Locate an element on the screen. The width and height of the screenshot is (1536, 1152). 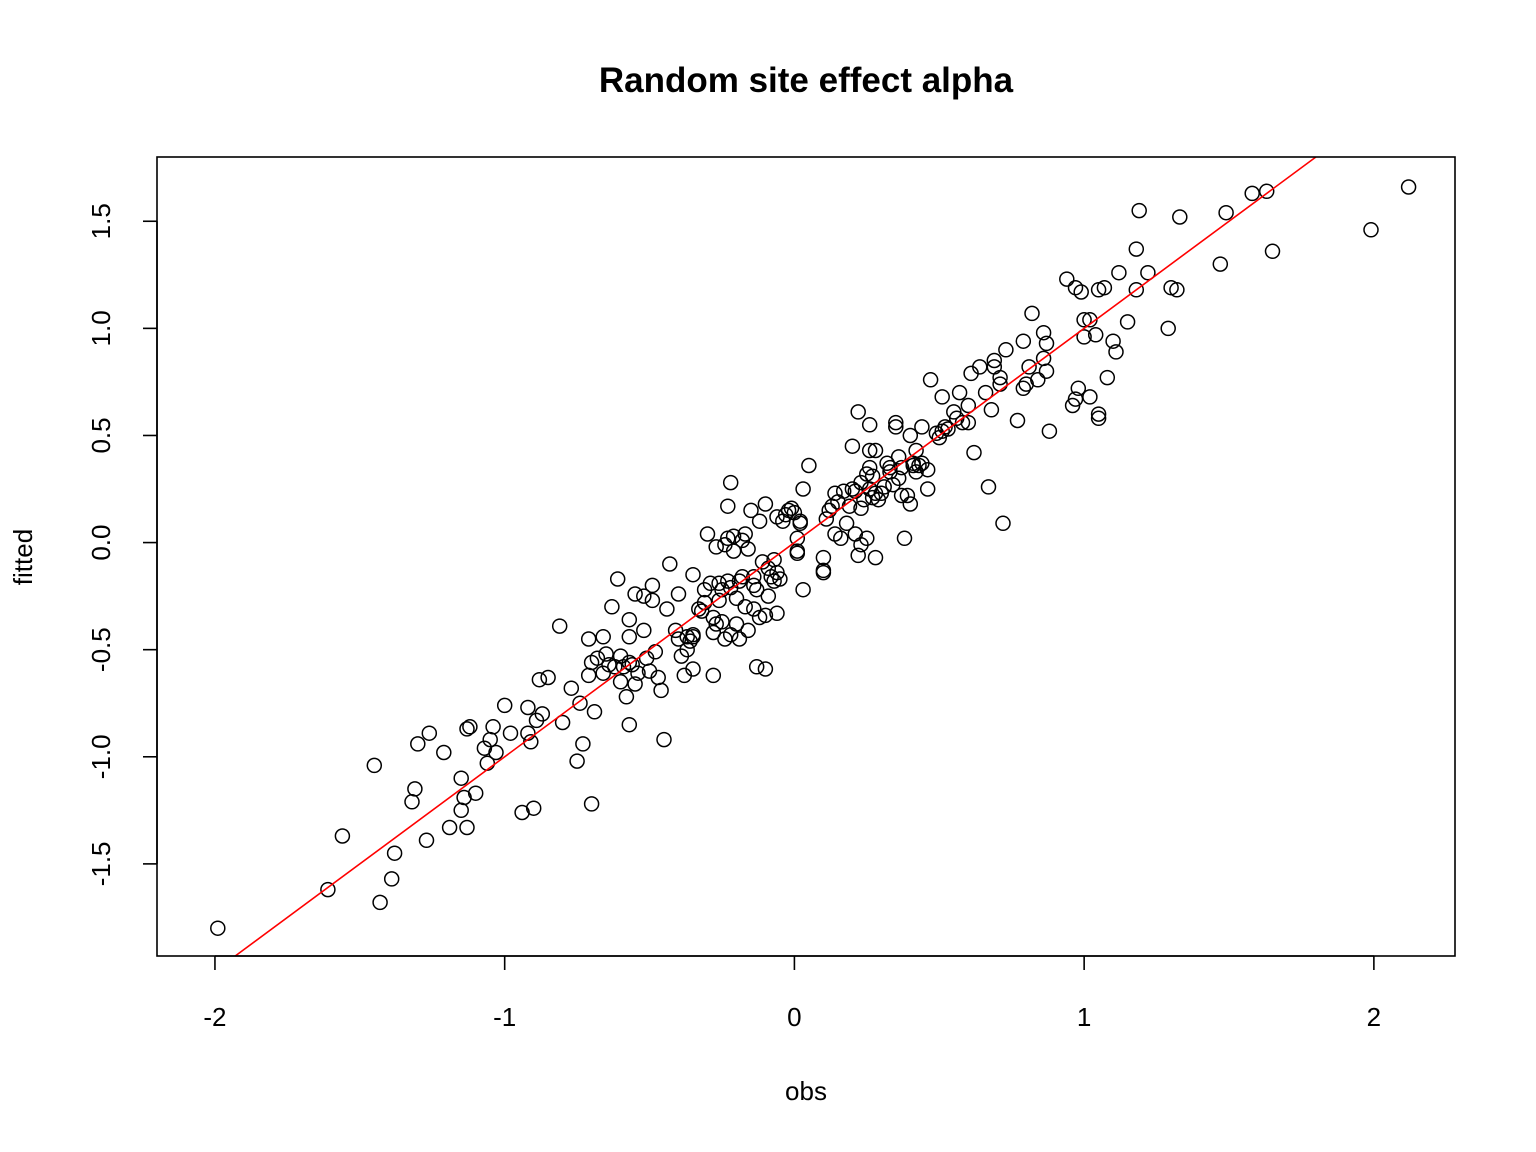
x-tick-label: 1 is located at coordinates (1084, 1017).